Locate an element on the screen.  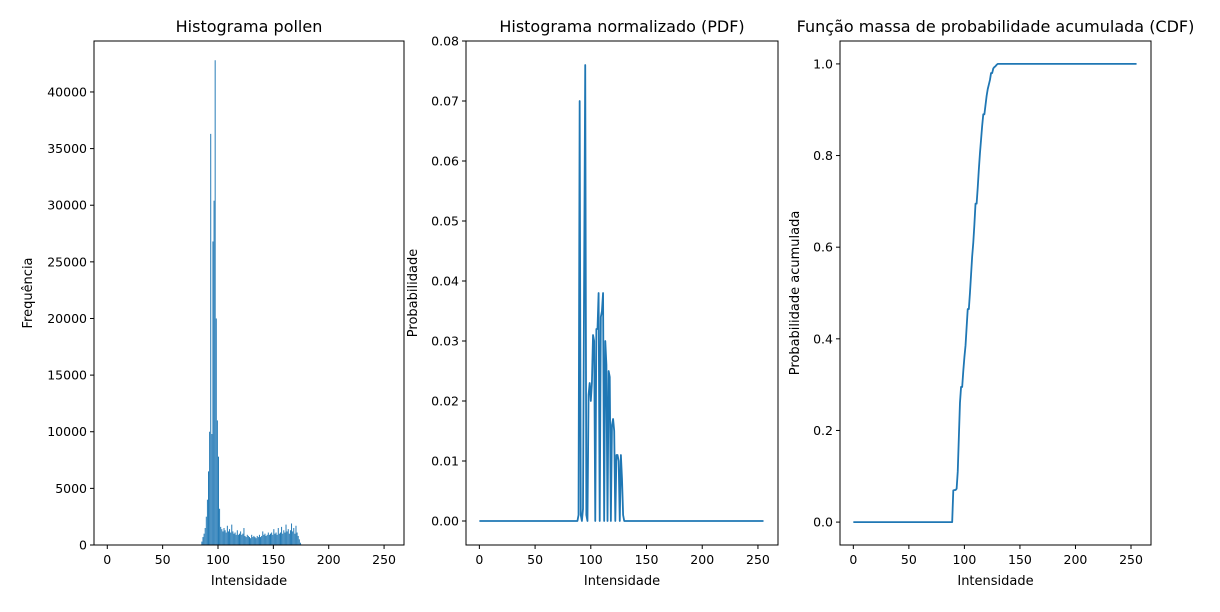
y-tick-label: 0.4 is located at coordinates (823, 338).